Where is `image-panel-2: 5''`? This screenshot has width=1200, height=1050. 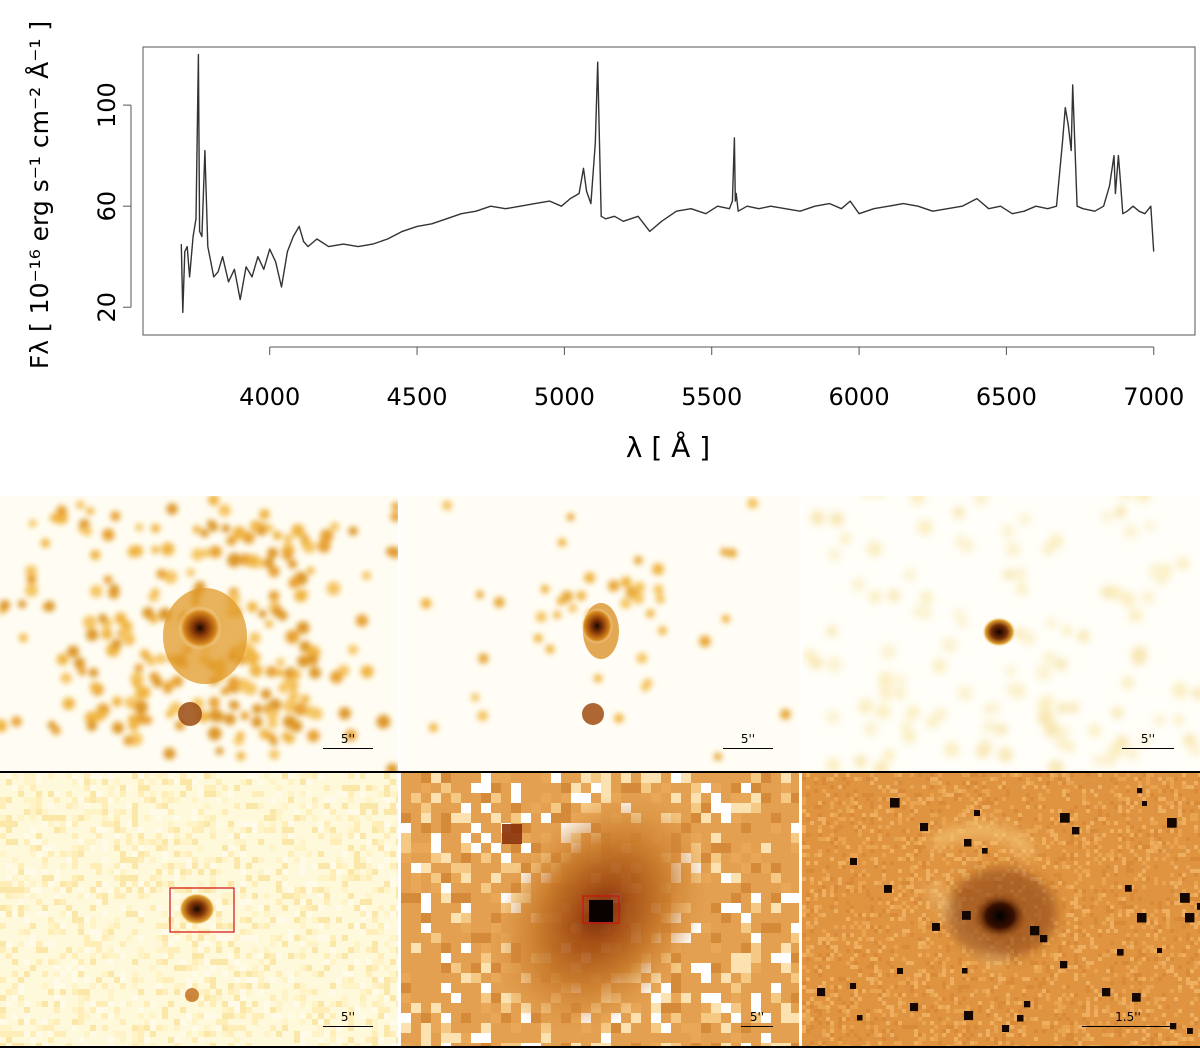 image-panel-2: 5'' is located at coordinates (600, 633).